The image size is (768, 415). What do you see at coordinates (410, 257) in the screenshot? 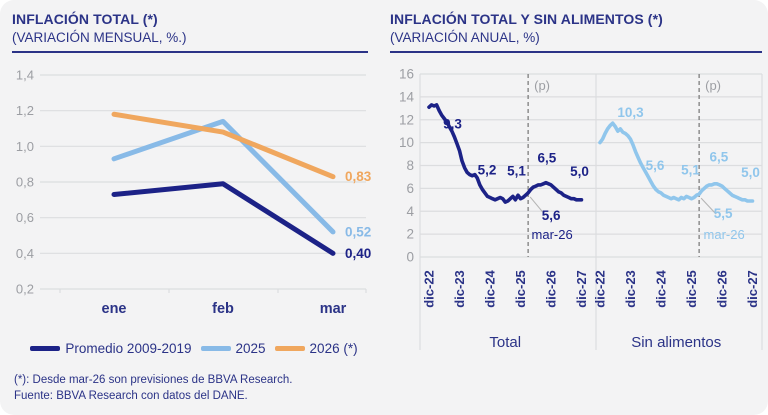
I see `y-axis-label: 0` at bounding box center [410, 257].